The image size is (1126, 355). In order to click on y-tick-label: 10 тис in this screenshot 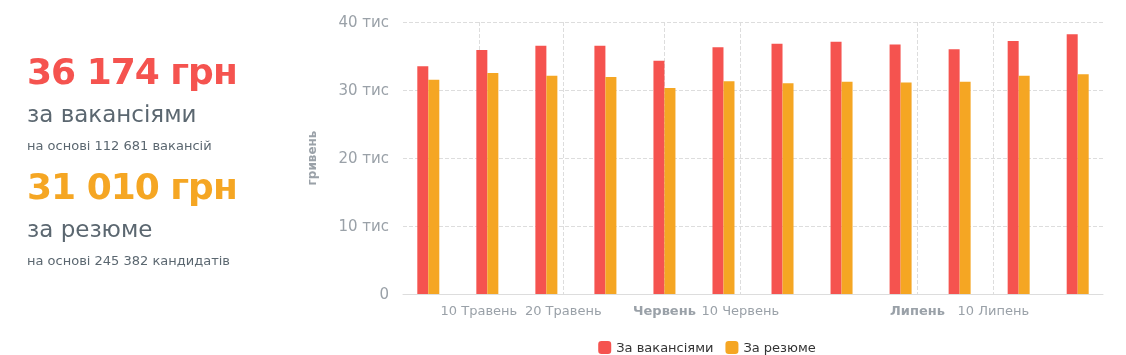, I will do `click(363, 226)`.